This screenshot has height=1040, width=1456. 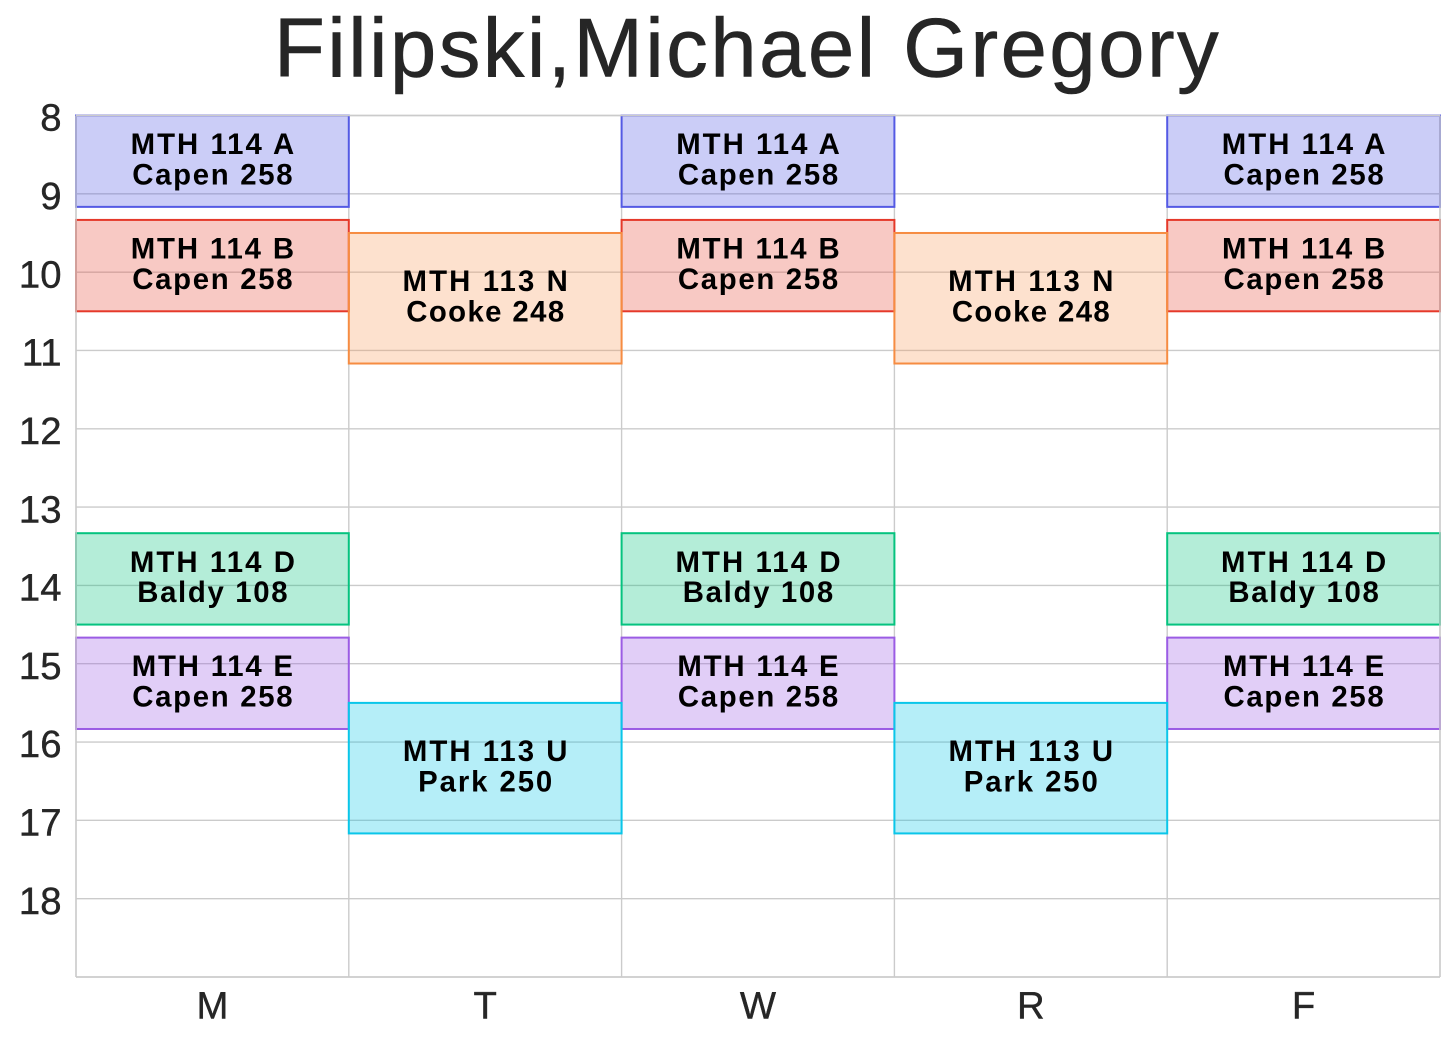 What do you see at coordinates (50, 196) in the screenshot?
I see `svg-text: 9` at bounding box center [50, 196].